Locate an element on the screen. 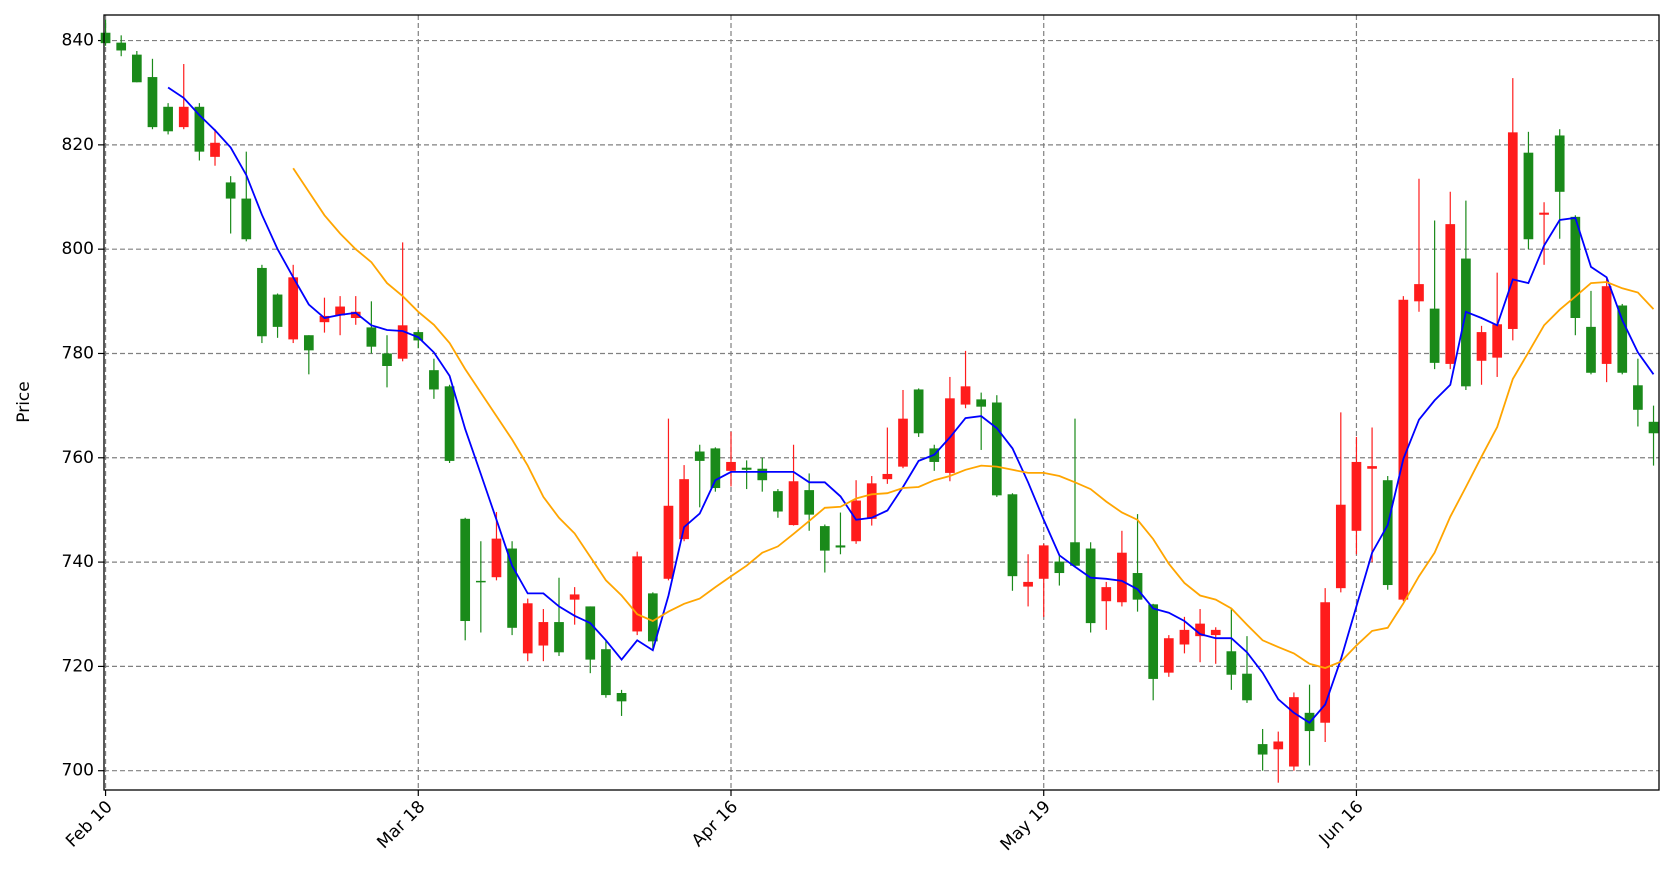  y-tick-label: 780 is located at coordinates (78, 353).